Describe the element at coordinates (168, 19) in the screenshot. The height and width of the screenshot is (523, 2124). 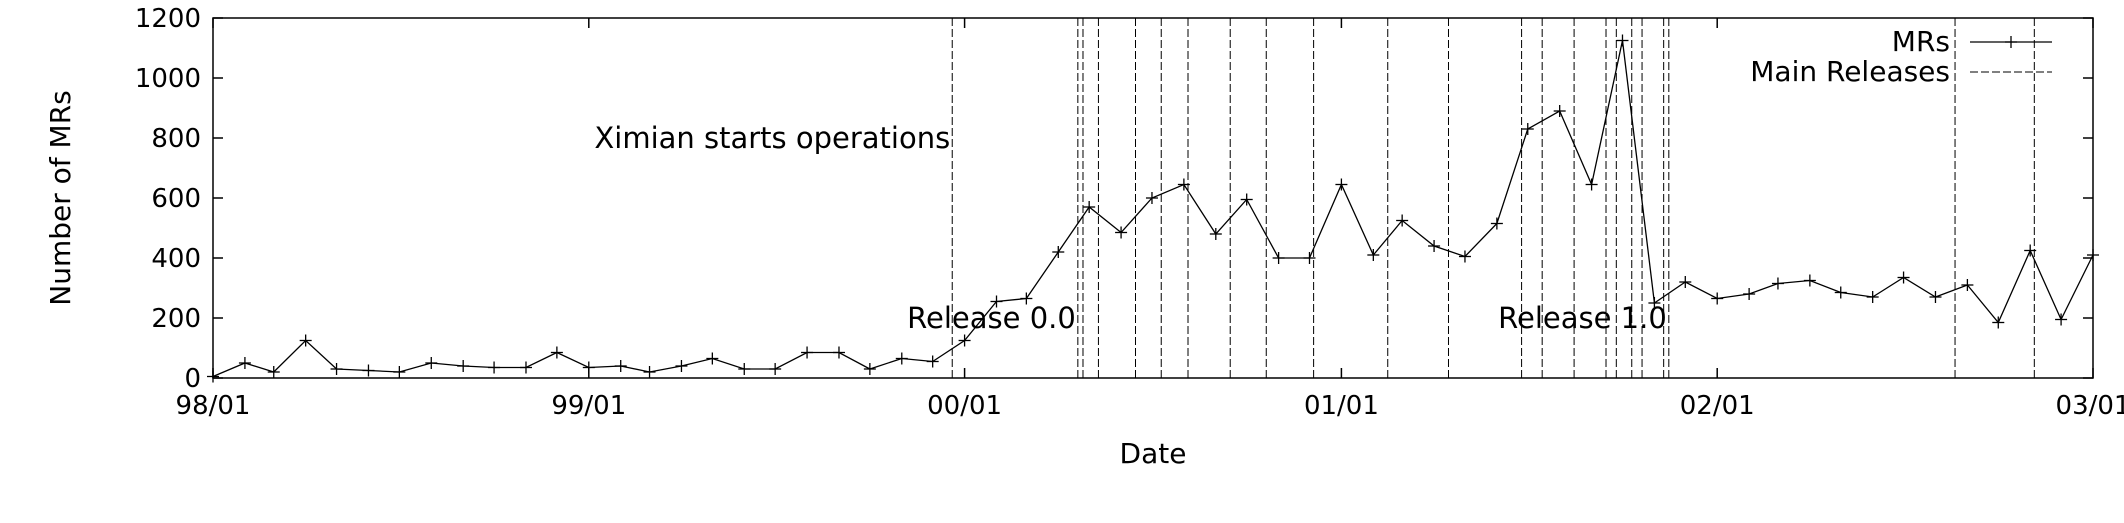
I see `y-tick-label: 1200` at that location.